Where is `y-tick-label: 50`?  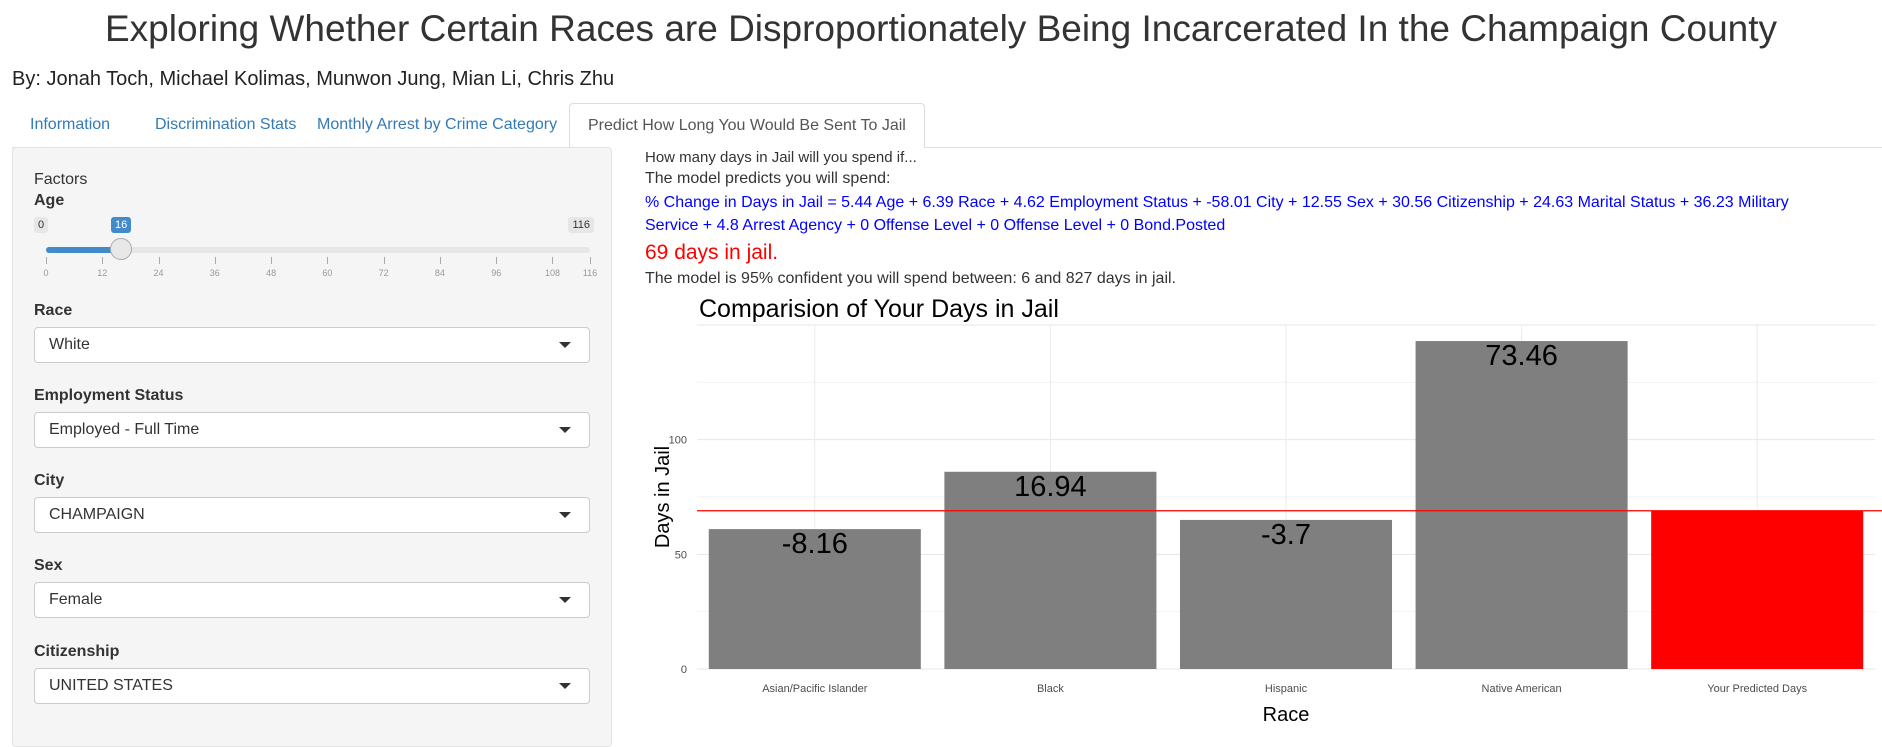
y-tick-label: 50 is located at coordinates (681, 555).